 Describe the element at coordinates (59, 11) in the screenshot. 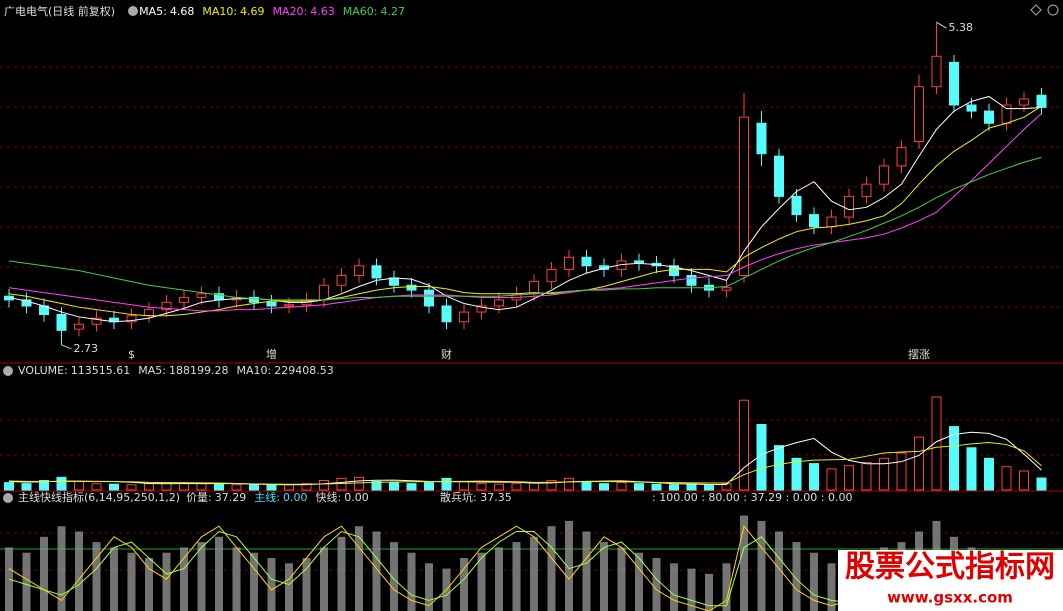

I see `header-item: 广电电气(日线 前复权)` at that location.